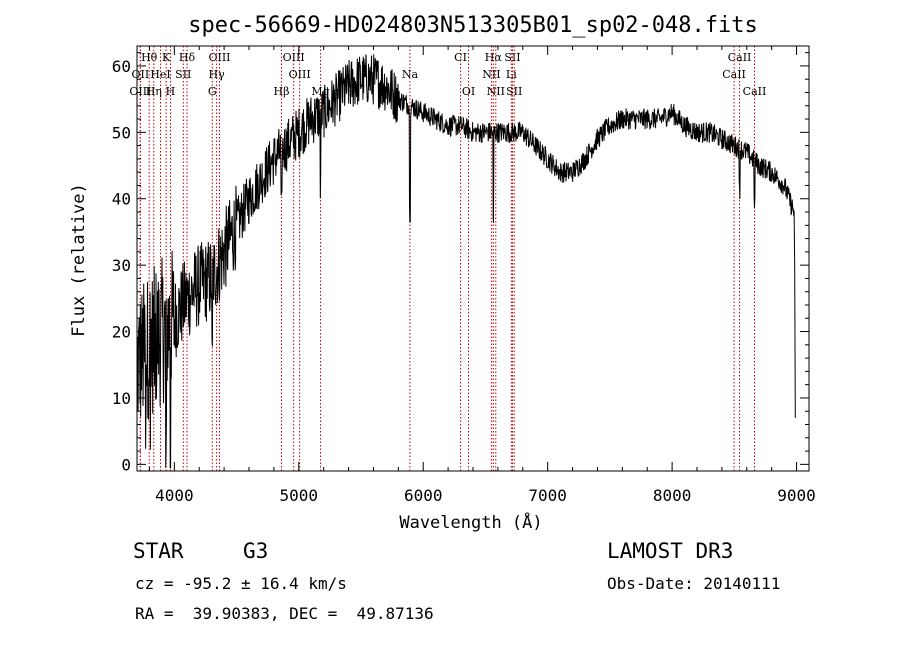 Image resolution: width=900 pixels, height=649 pixels. I want to click on spectral-line-label: OI, so click(468, 91).